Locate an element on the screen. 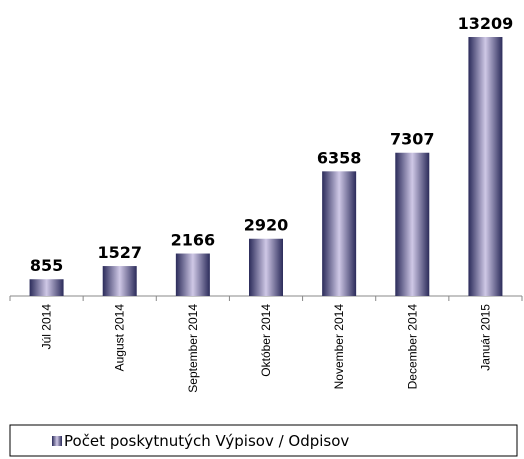  data-label: 855 is located at coordinates (46, 265).